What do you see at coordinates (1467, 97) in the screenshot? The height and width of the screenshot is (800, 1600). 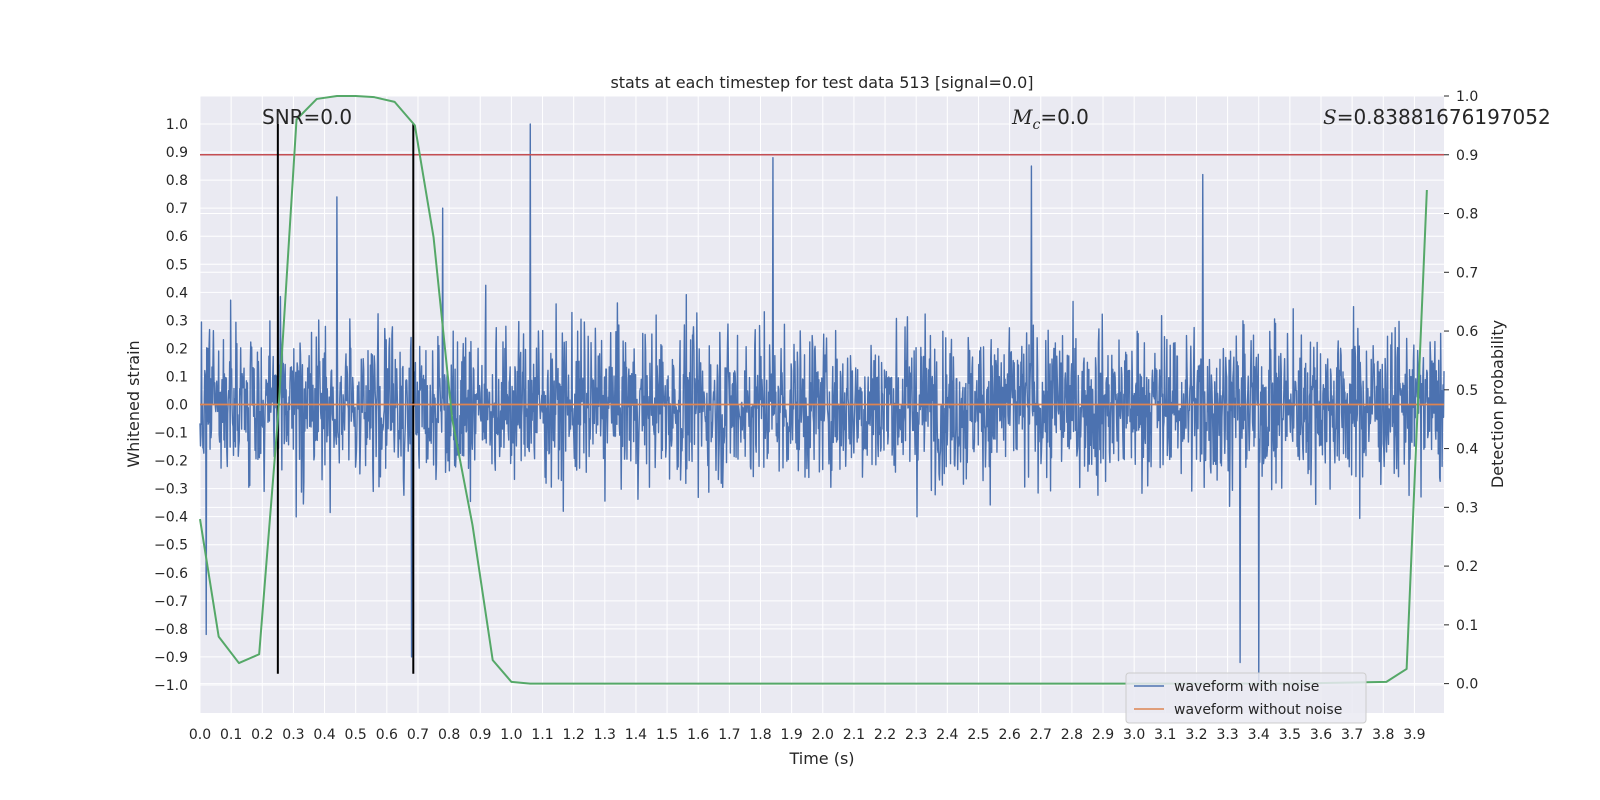 I see `y2-tick-label: 1.0` at bounding box center [1467, 97].